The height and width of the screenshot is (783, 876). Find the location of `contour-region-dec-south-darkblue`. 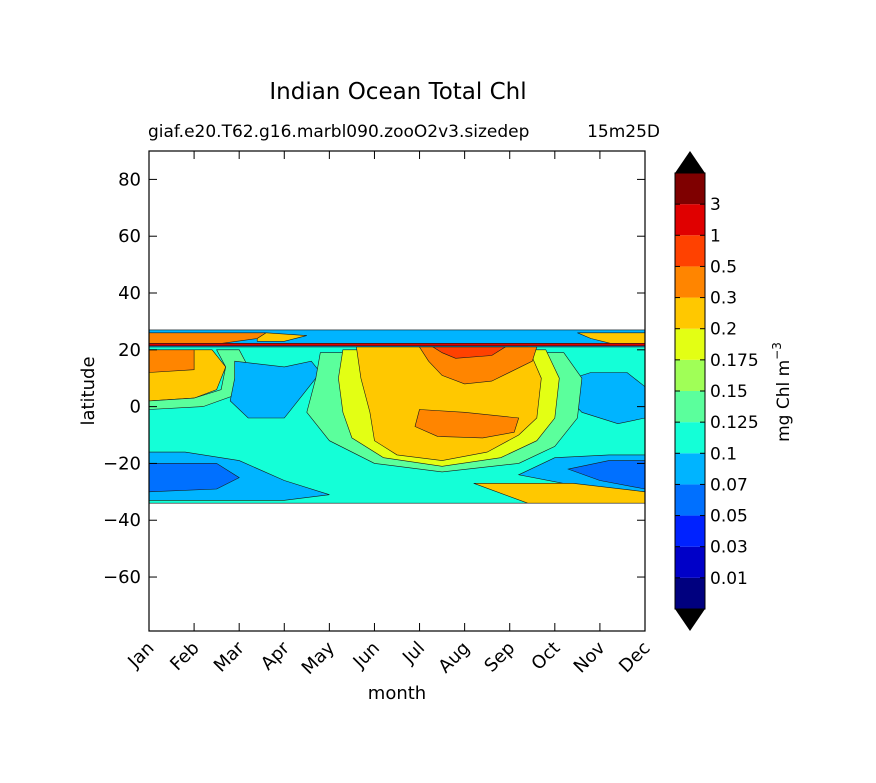

contour-region-dec-south-darkblue is located at coordinates (606, 475).